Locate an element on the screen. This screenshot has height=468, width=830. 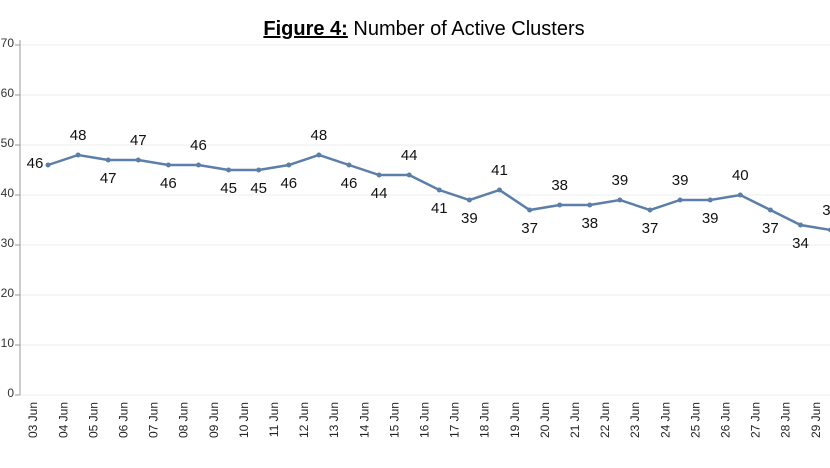
x-tick-label: 29 Jun is located at coordinates (816, 420).